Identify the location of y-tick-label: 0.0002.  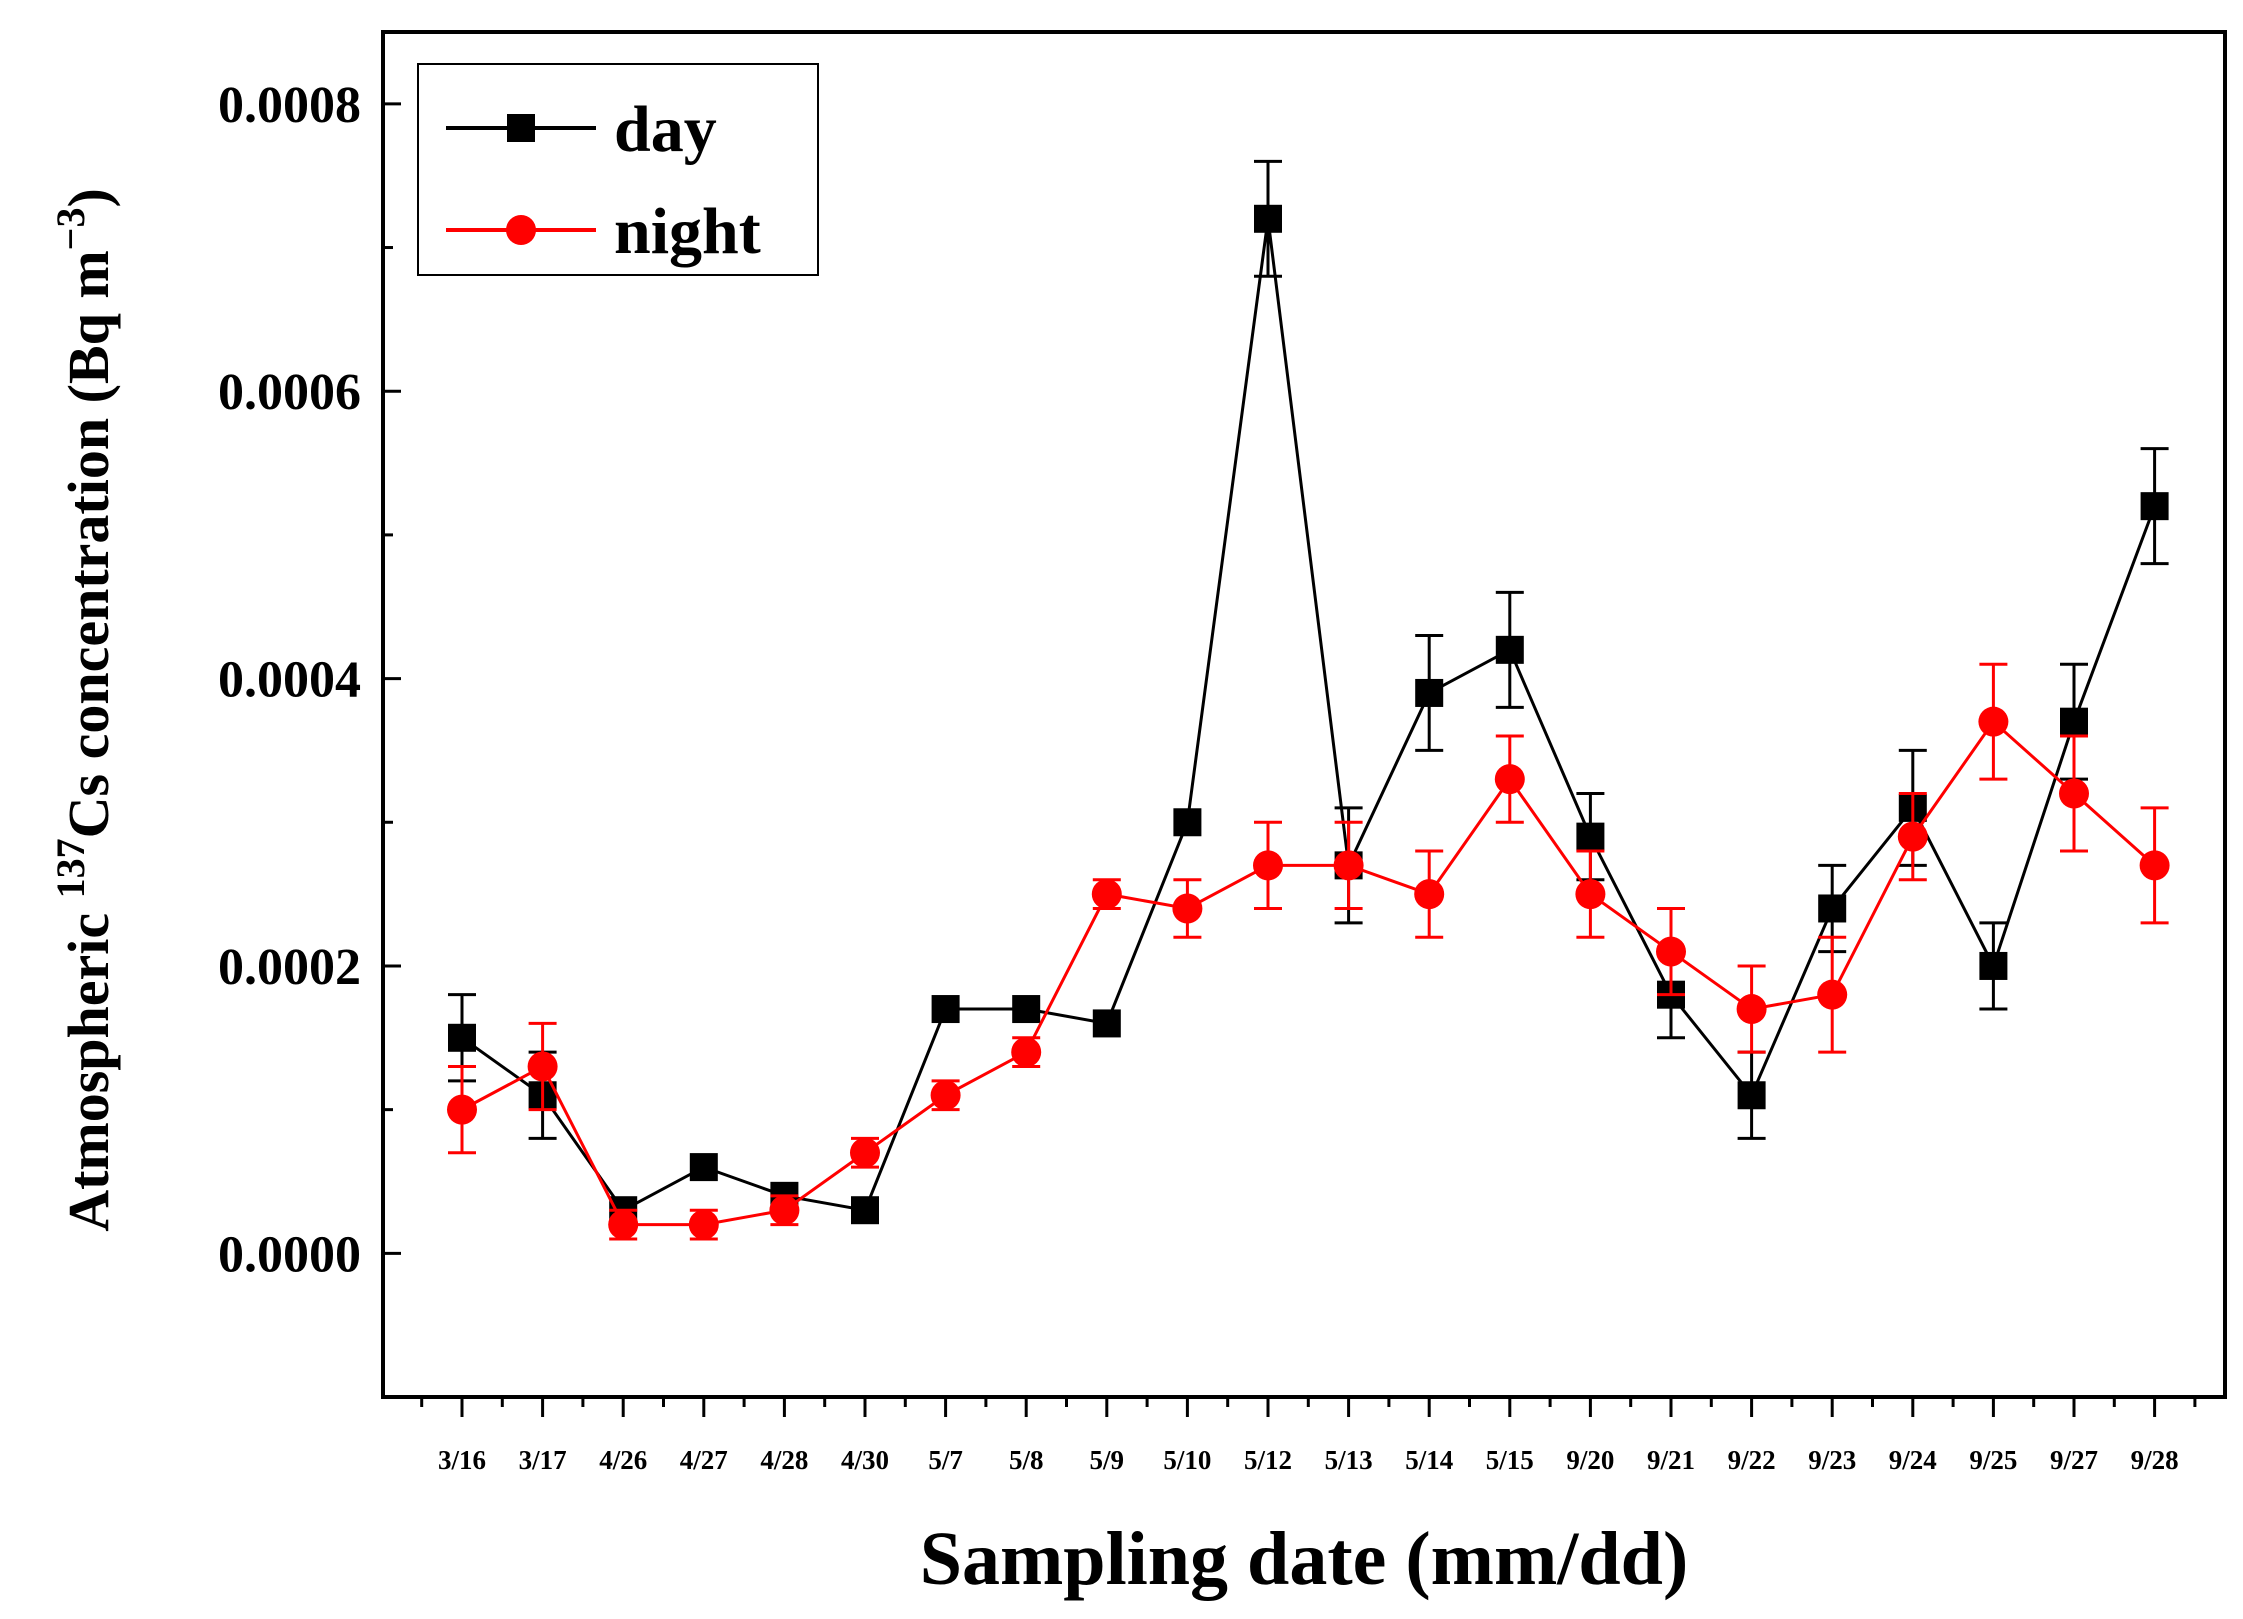
(289, 967).